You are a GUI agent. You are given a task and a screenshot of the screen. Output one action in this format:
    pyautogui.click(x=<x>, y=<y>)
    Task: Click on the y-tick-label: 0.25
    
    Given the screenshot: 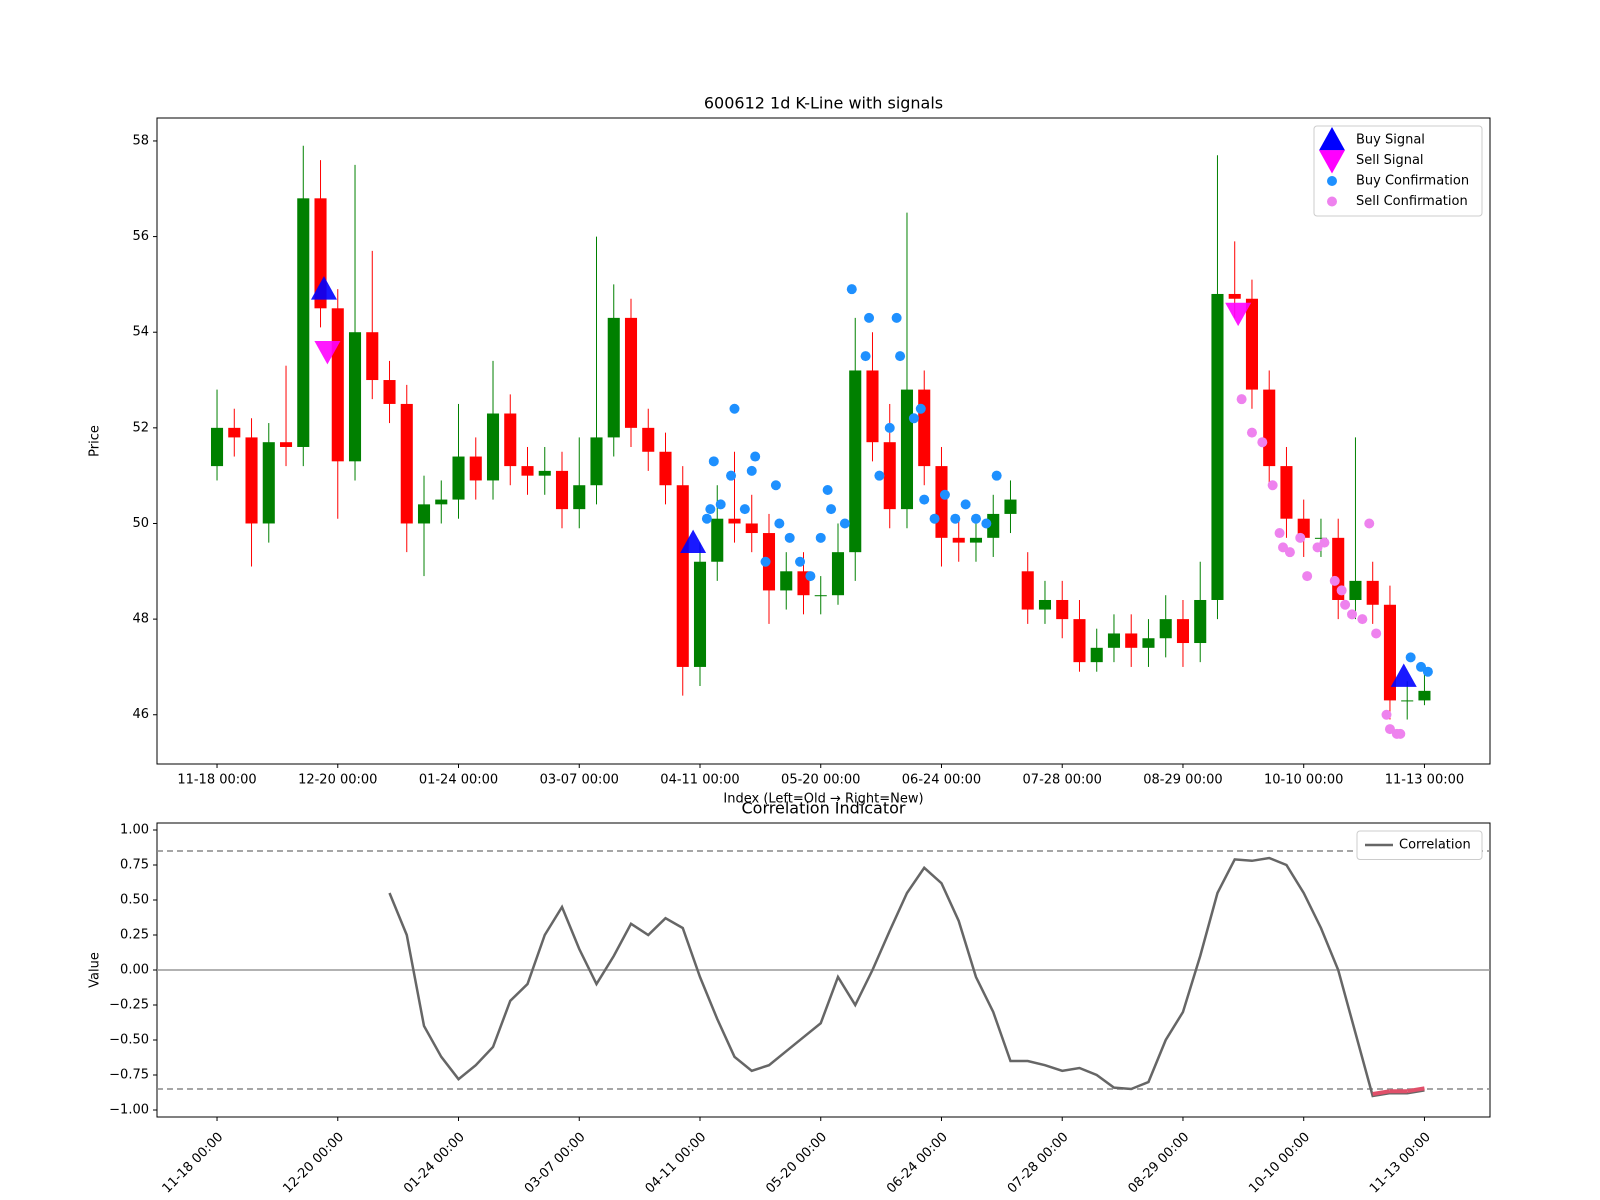 What is the action you would take?
    pyautogui.click(x=134, y=935)
    